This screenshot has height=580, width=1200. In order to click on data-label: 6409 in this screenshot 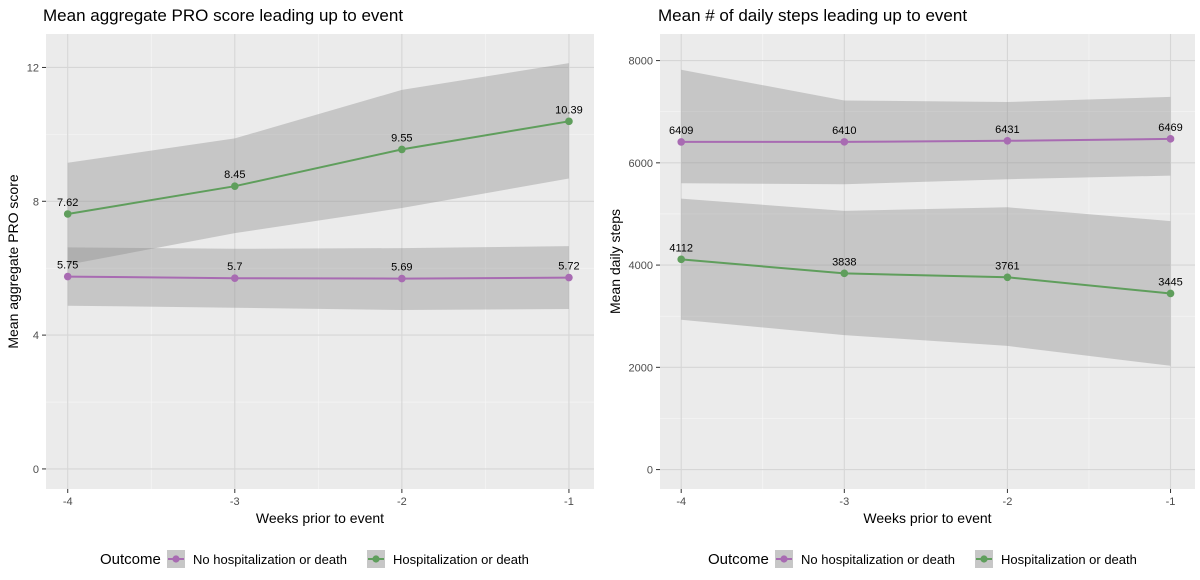, I will do `click(681, 131)`.